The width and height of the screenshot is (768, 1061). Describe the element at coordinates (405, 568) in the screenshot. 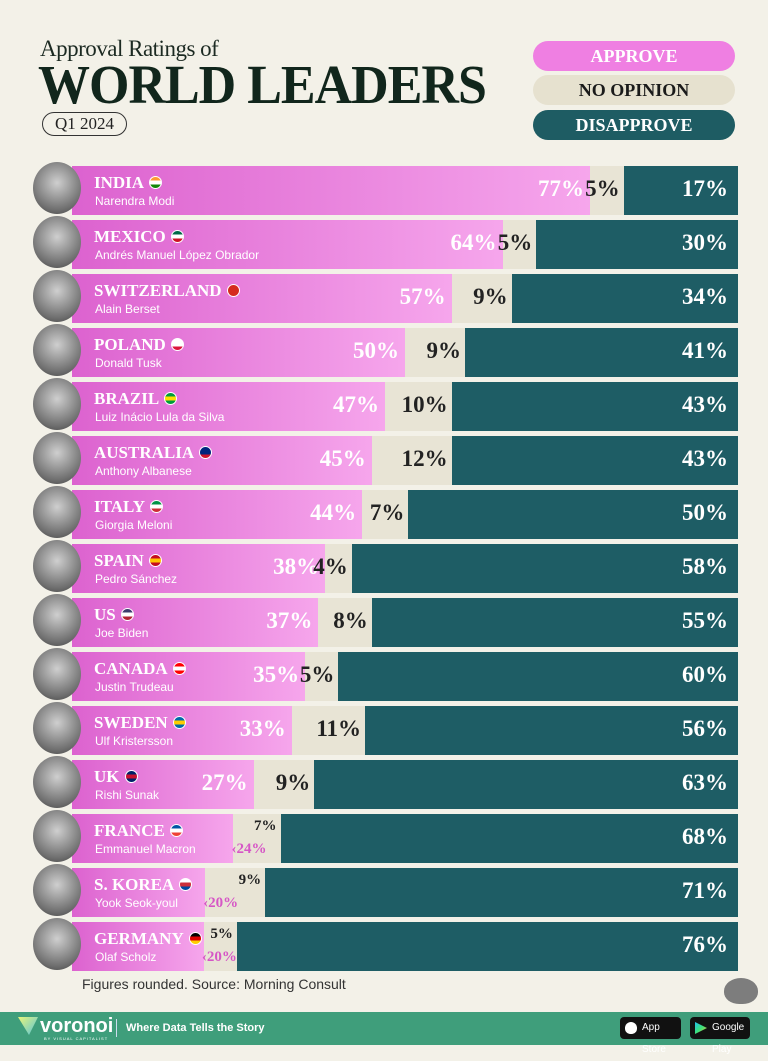

I see `bar-row-spain: SPAIN Pedro Sánchez 38% 4% 58%` at that location.